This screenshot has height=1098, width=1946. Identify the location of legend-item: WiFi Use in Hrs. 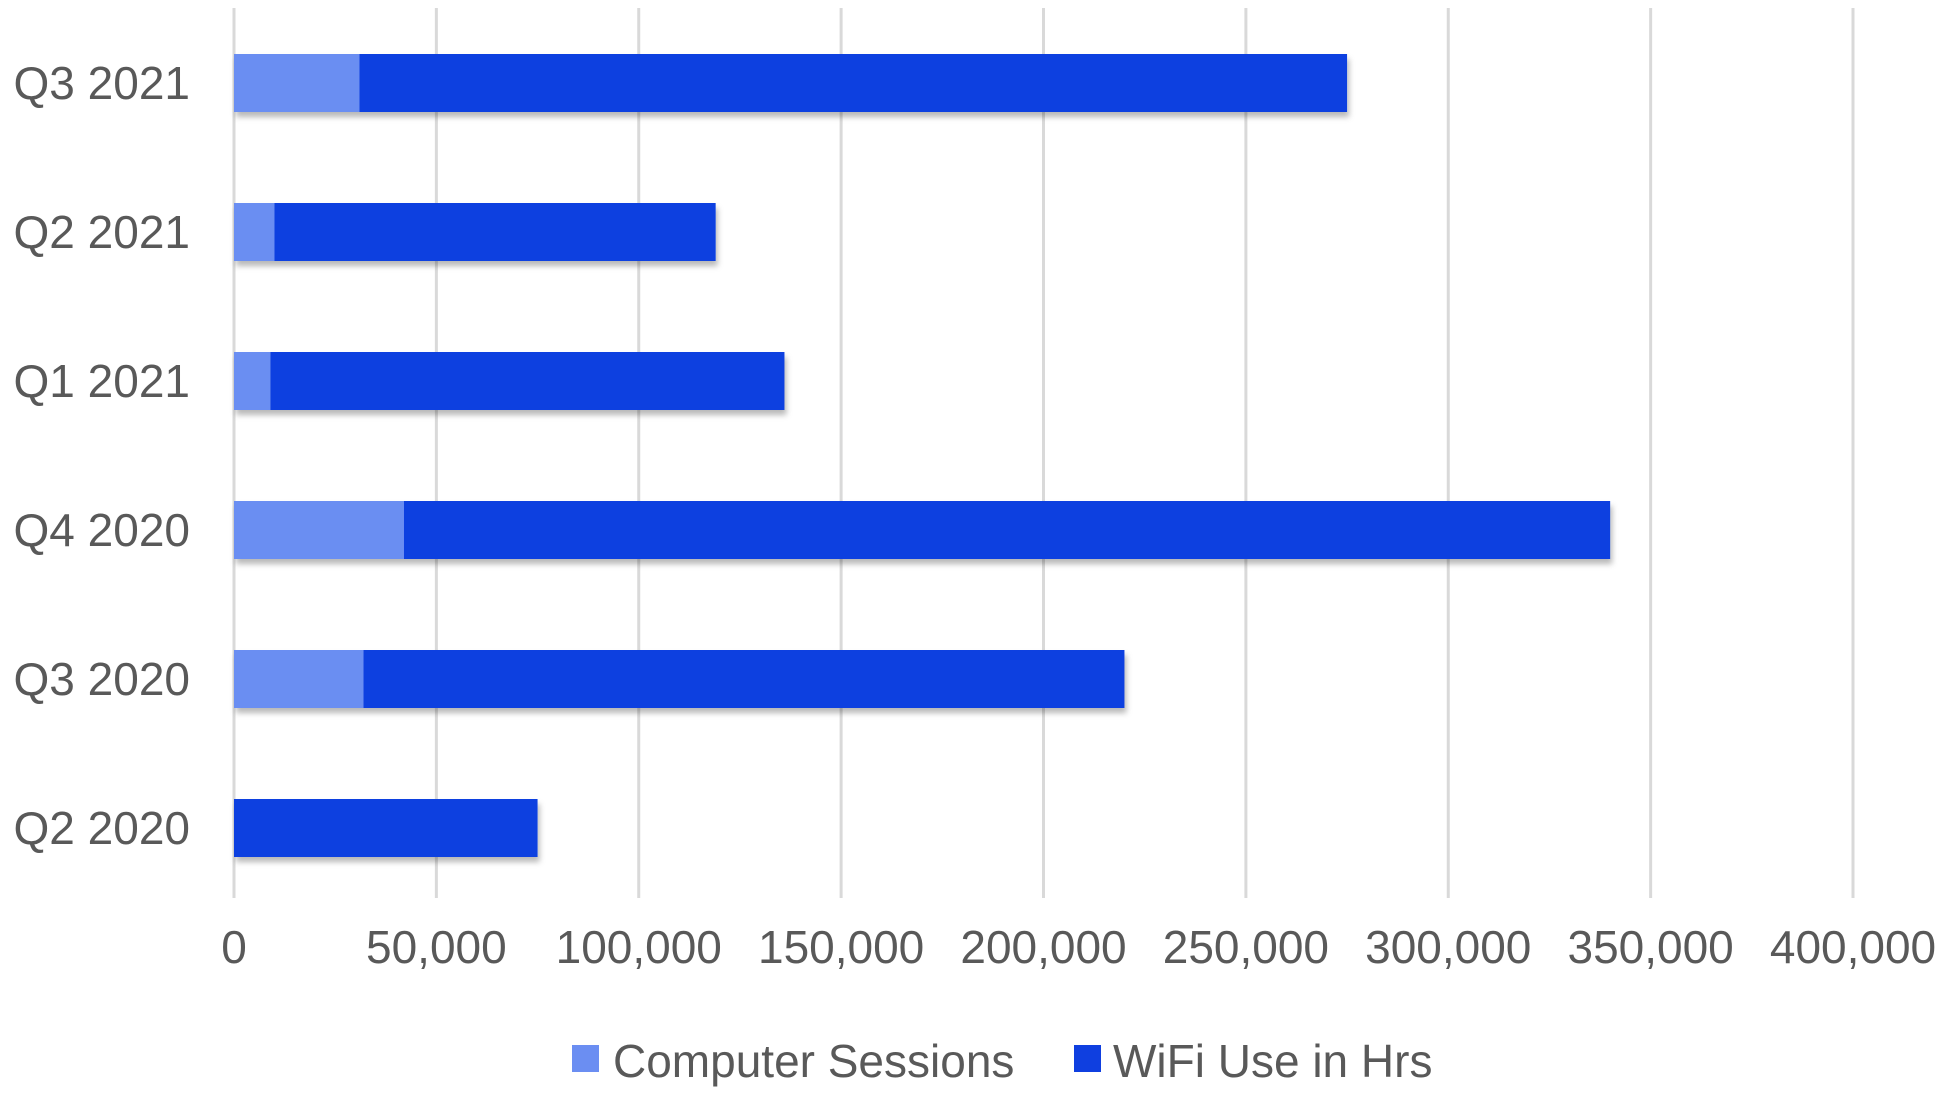
(1253, 1061).